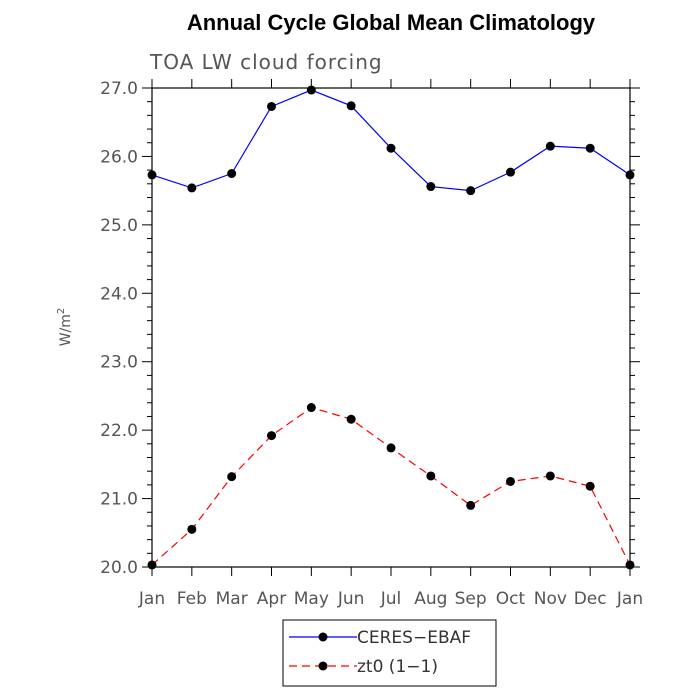  Describe the element at coordinates (232, 599) in the screenshot. I see `x-tick-label: Mar` at that location.